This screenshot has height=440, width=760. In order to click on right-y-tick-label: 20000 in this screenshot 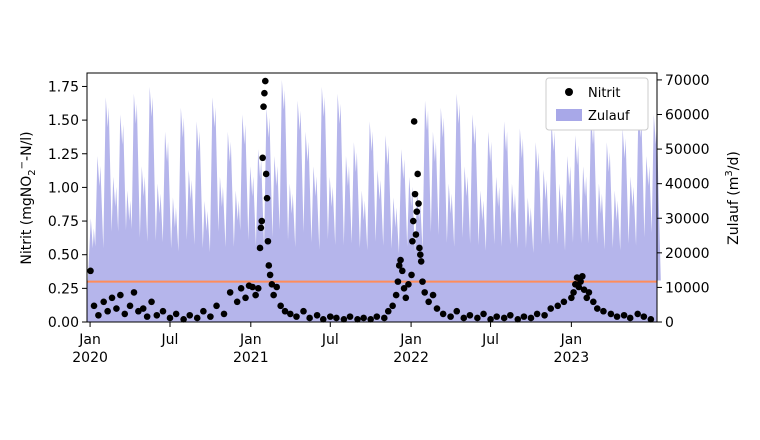, I will do `click(687, 254)`.